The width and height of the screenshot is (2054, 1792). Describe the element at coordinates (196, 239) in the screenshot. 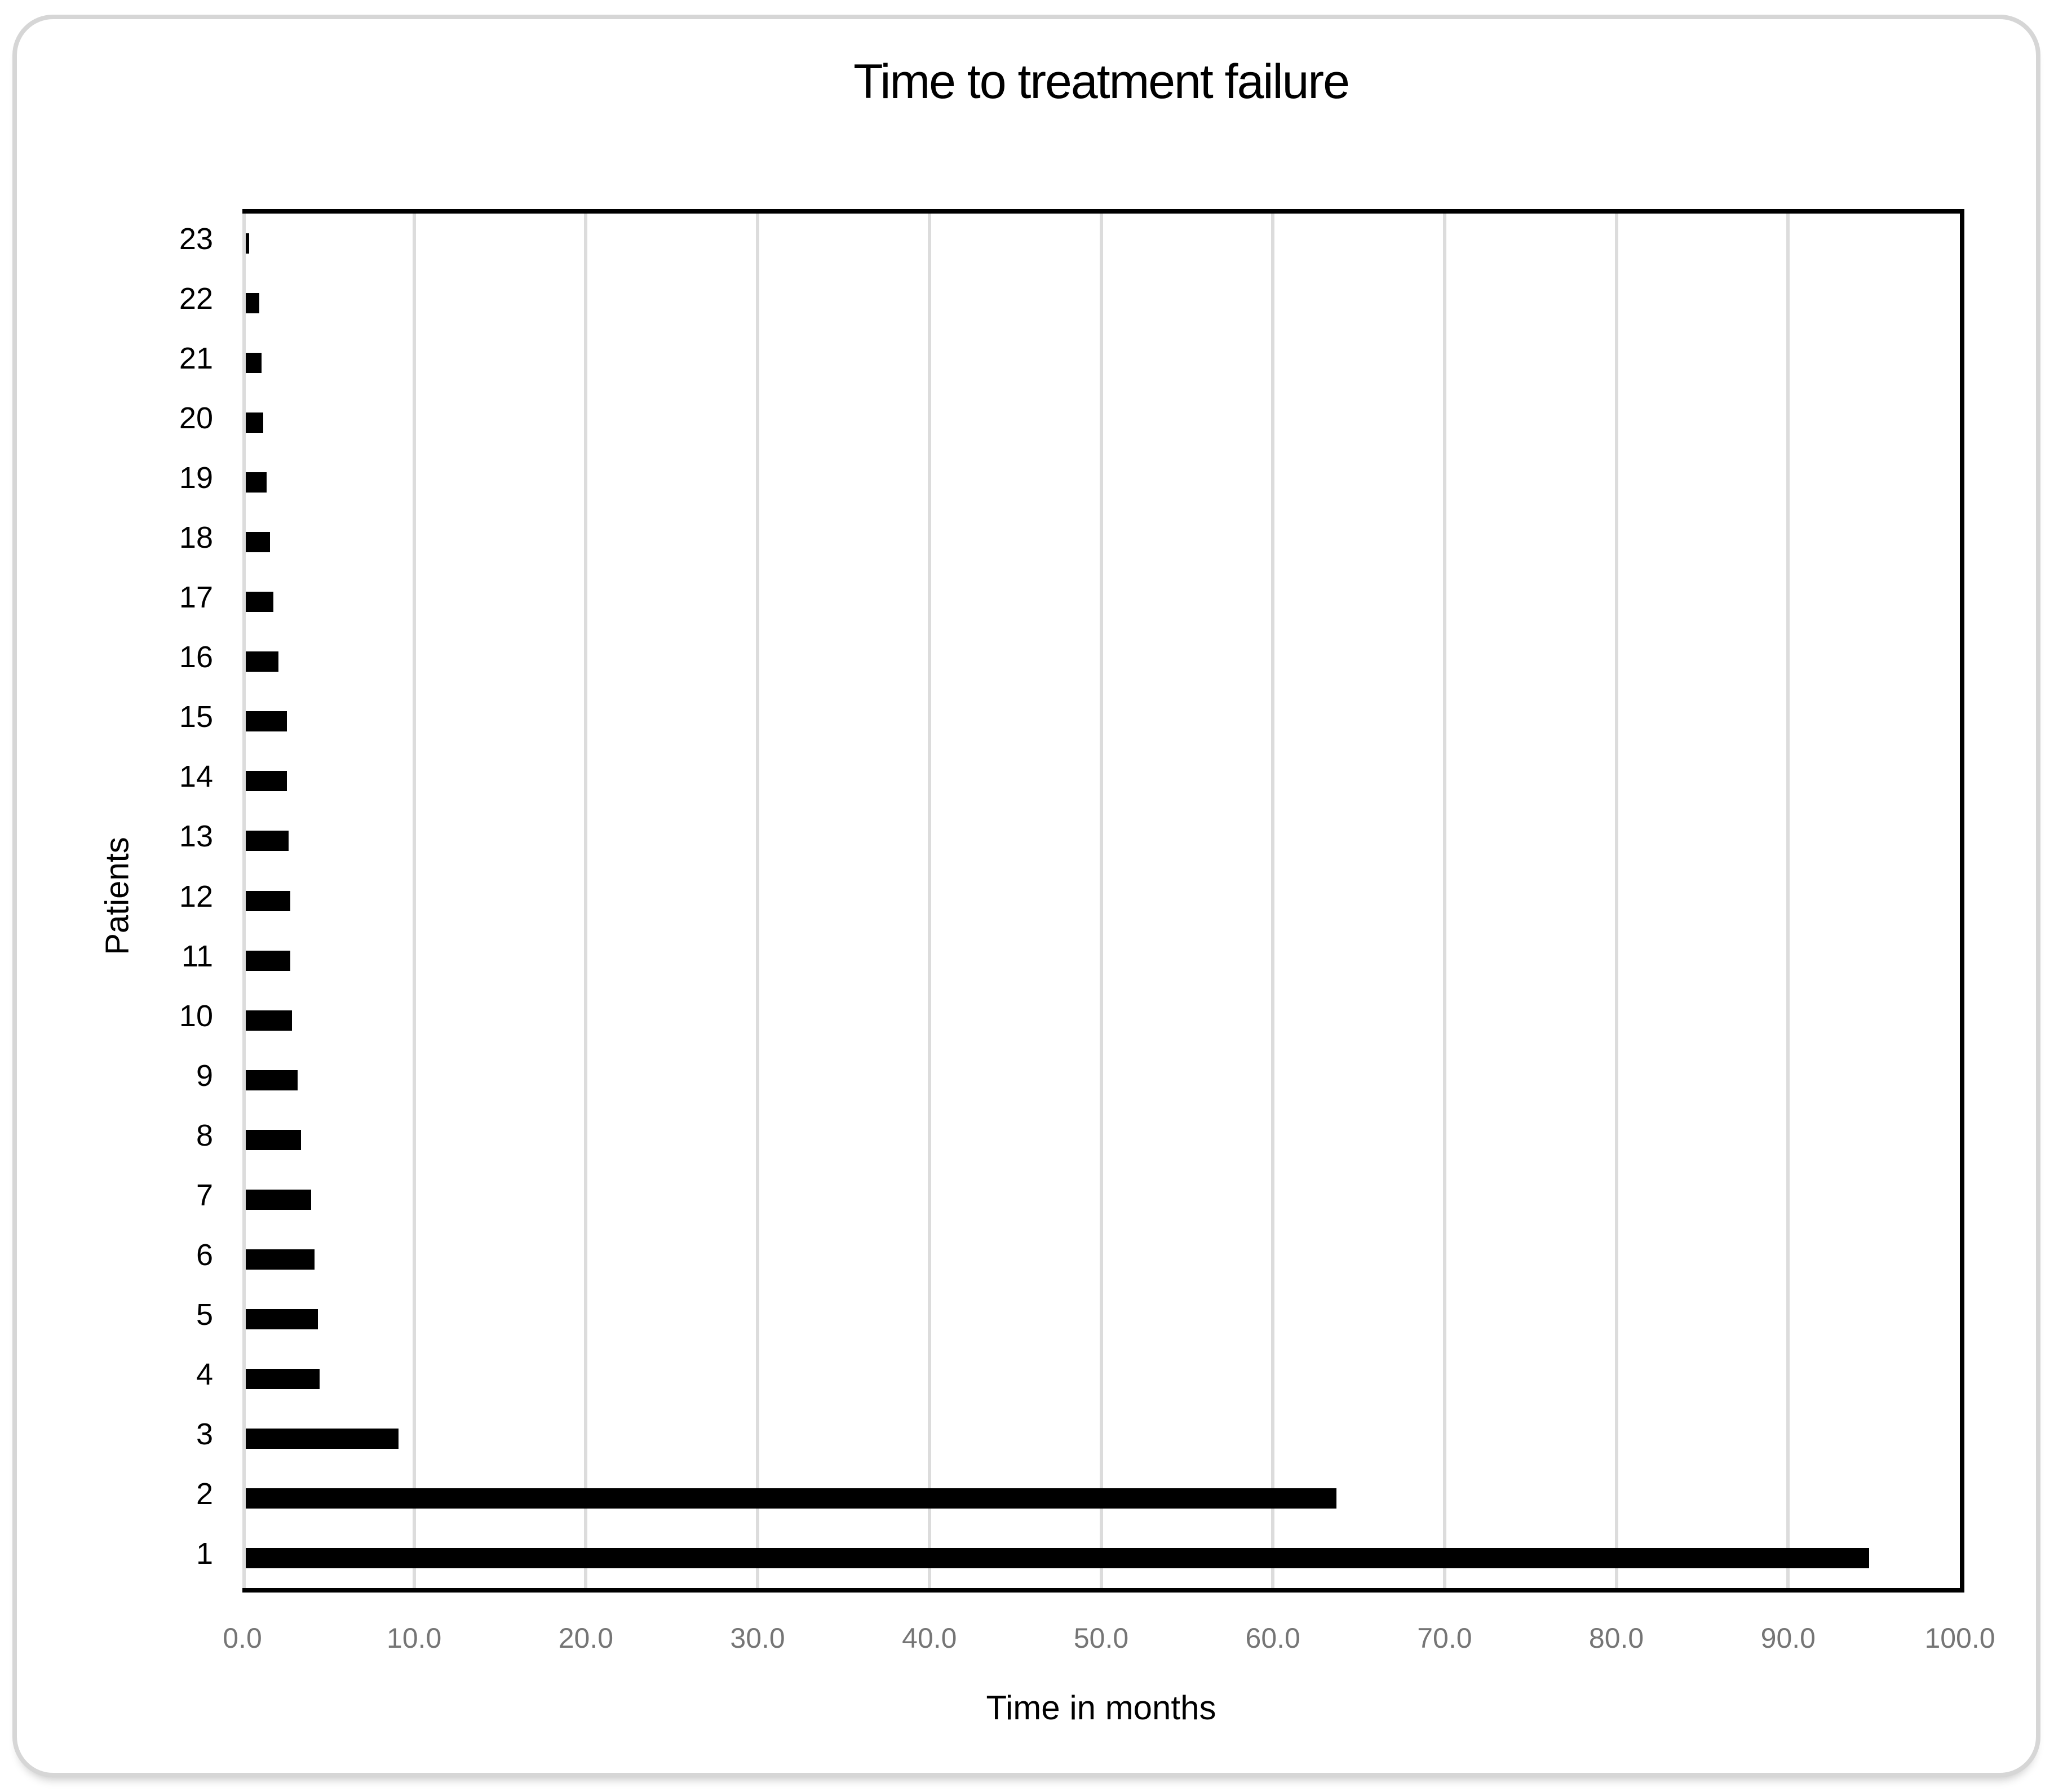

I see `y-tick-label-23: 23` at that location.